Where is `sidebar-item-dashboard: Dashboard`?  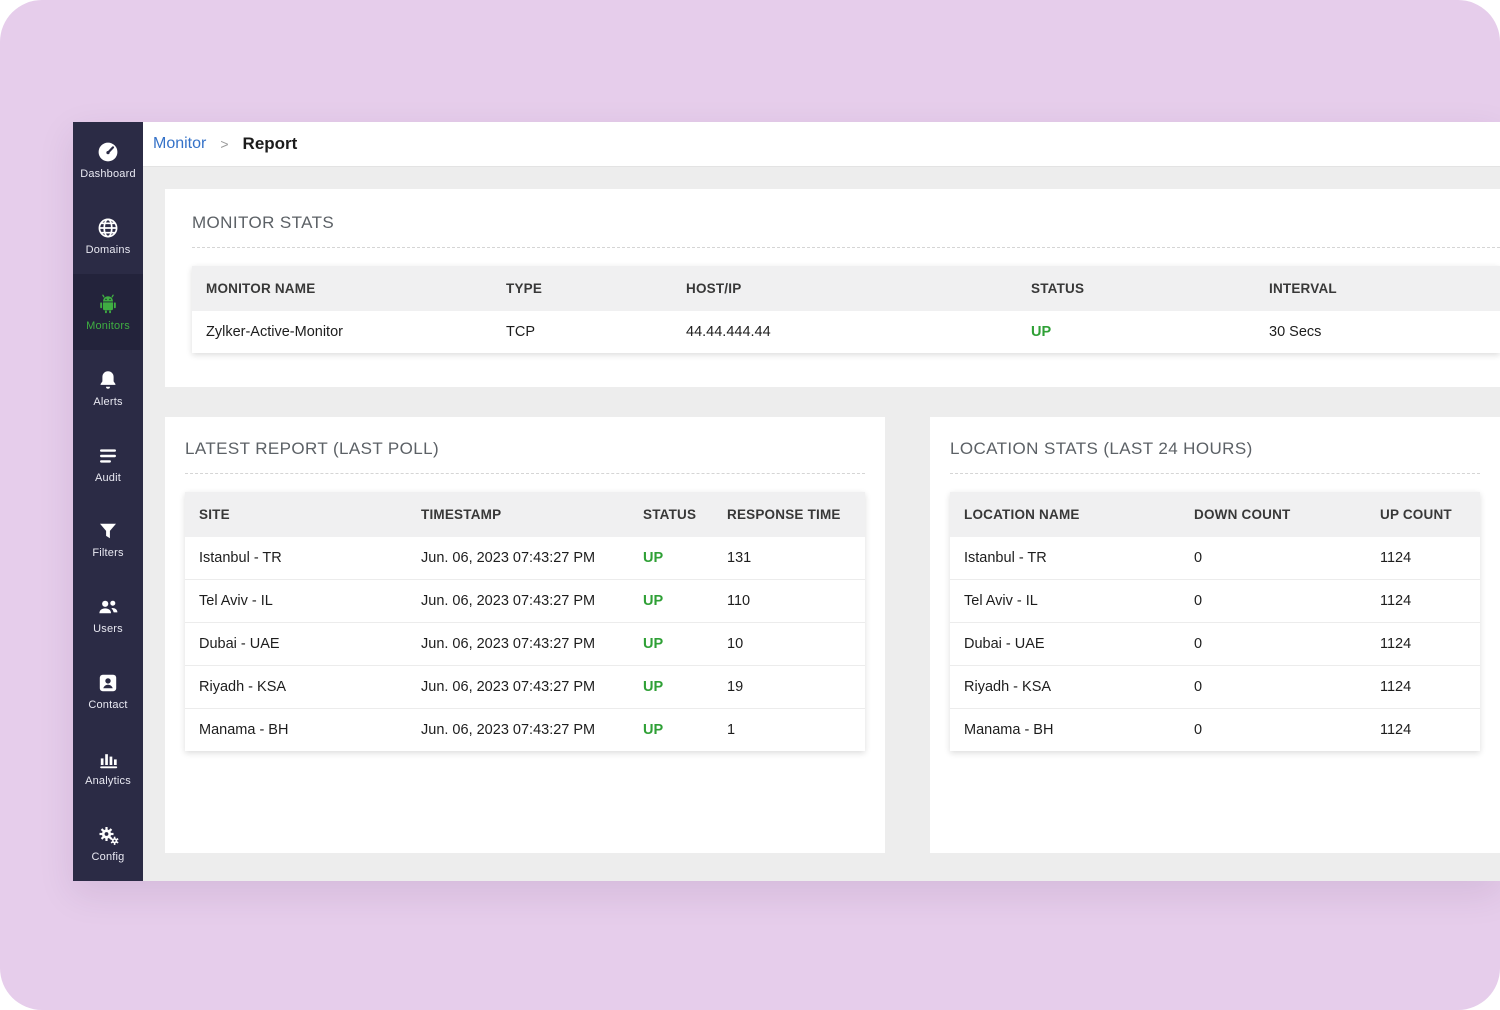 sidebar-item-dashboard: Dashboard is located at coordinates (108, 160).